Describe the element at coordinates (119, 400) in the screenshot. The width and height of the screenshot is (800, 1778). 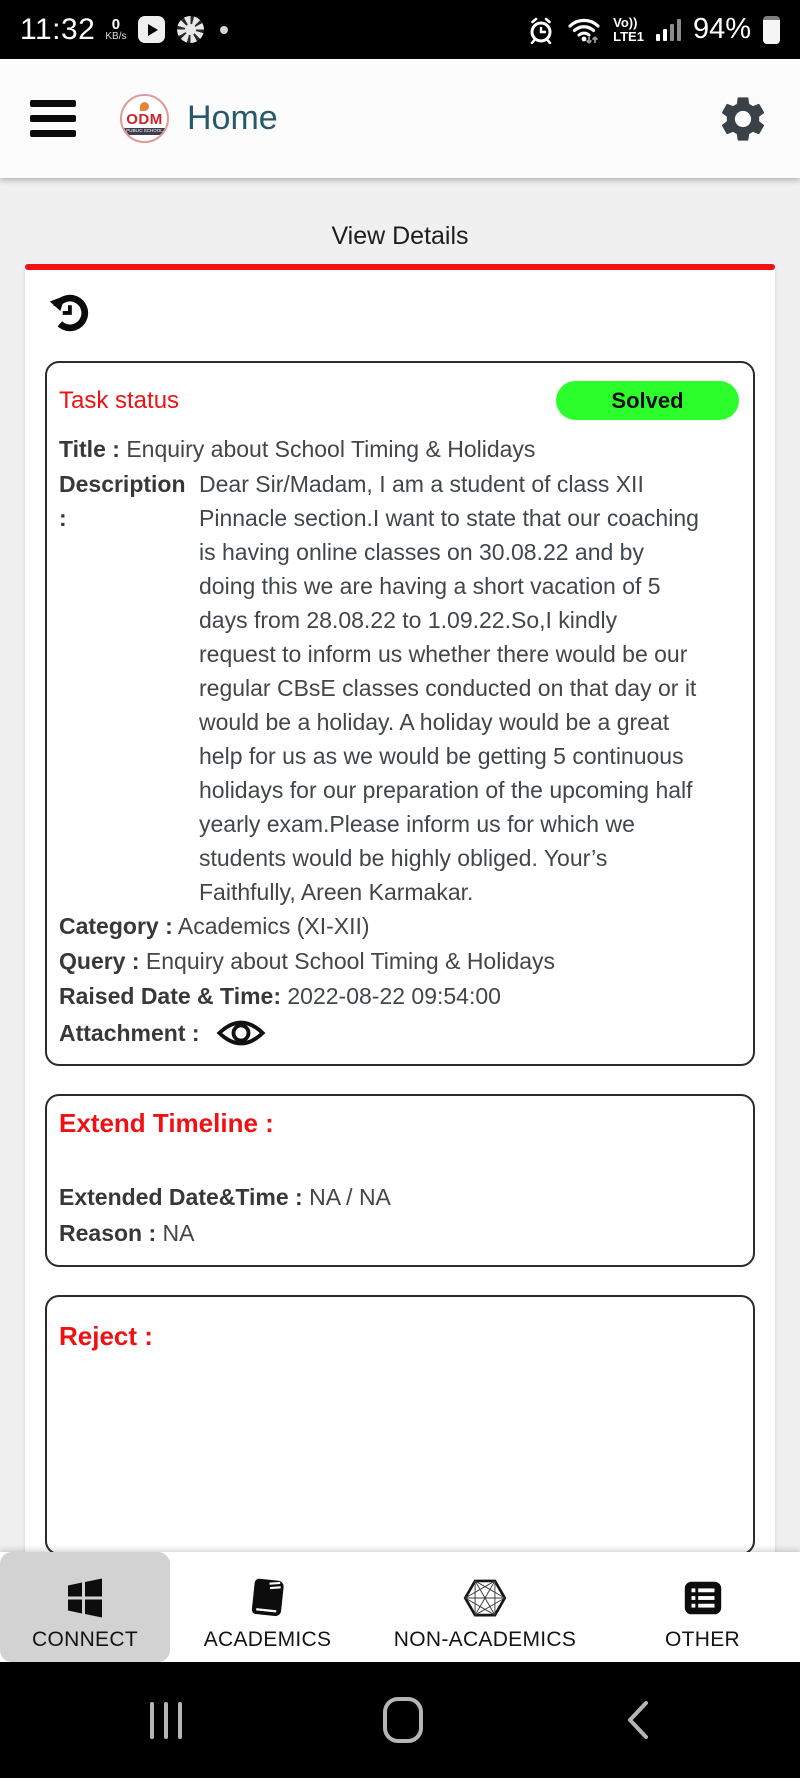
I see `task-status-label: Task status` at that location.